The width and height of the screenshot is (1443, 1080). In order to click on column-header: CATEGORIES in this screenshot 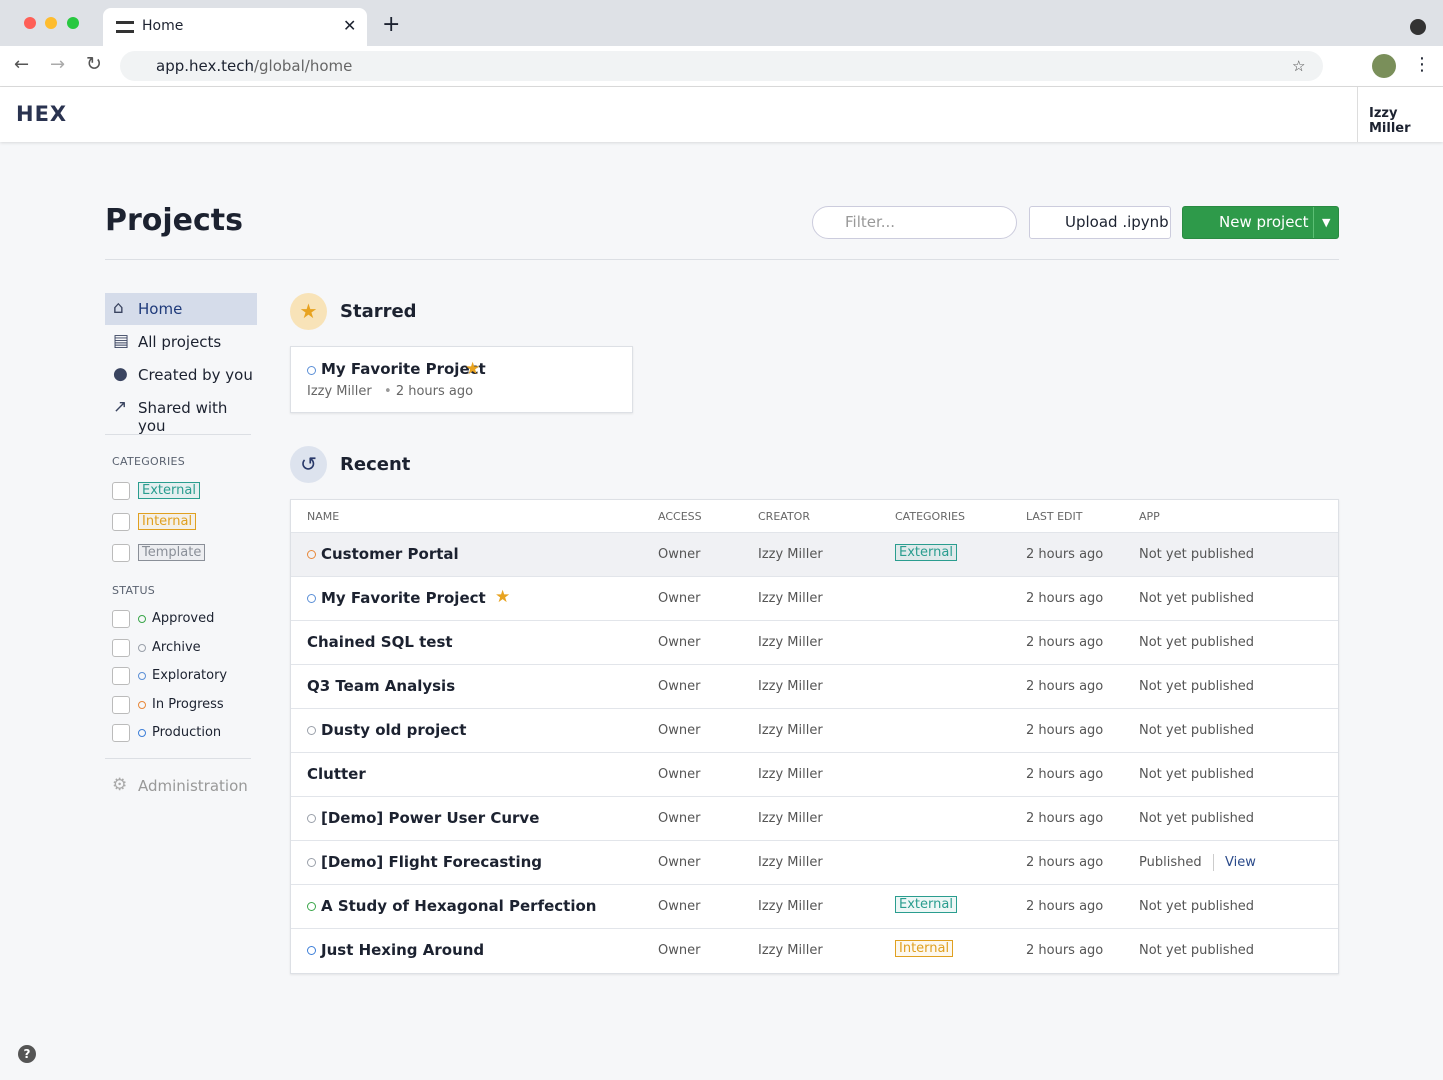, I will do `click(930, 516)`.